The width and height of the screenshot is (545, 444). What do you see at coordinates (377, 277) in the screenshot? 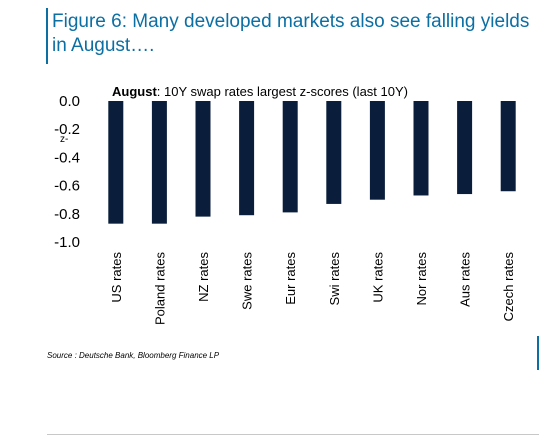
I see `x-tick-label: UK rates` at bounding box center [377, 277].